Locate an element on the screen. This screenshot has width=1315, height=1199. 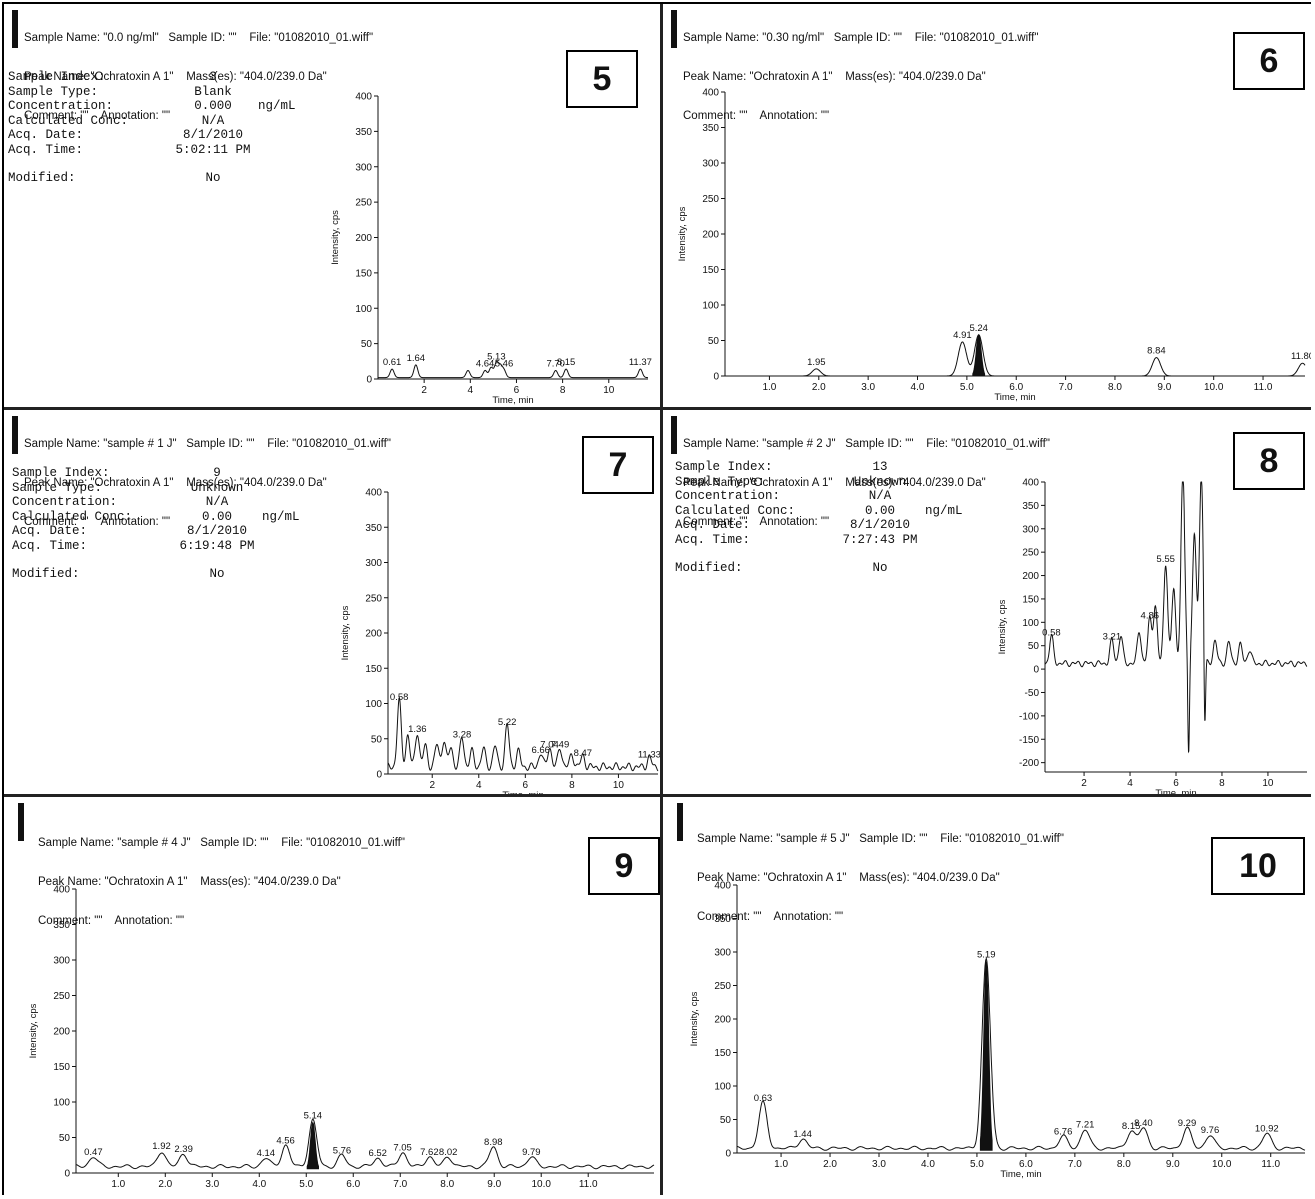
info-value: 9 is located at coordinates (217, 473).